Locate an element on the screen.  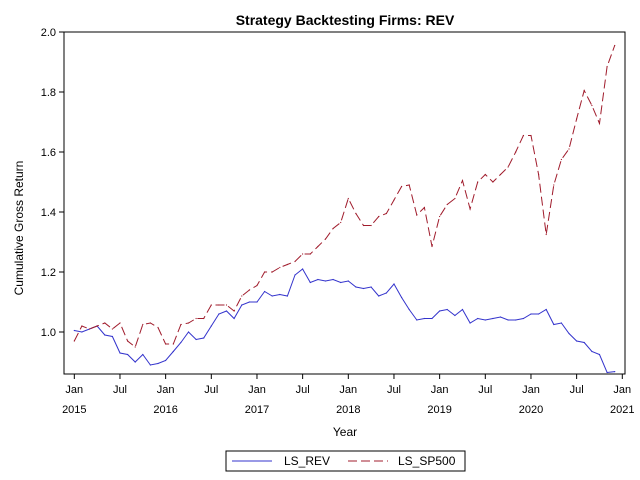
legend-label-ls-sp500: LS_SP500 is located at coordinates (427, 461).